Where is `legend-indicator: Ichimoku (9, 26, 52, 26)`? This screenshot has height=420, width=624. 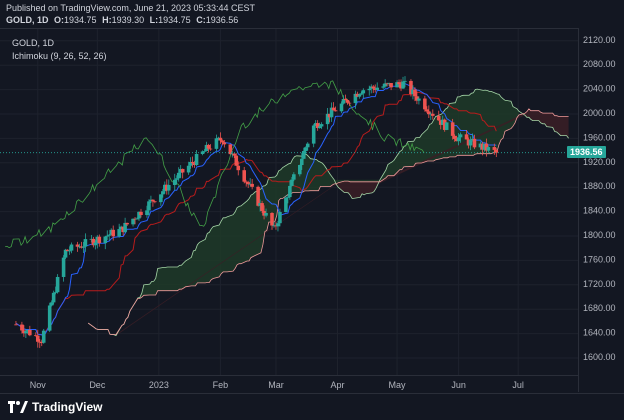
legend-indicator: Ichimoku (9, 26, 52, 26) is located at coordinates (59, 56).